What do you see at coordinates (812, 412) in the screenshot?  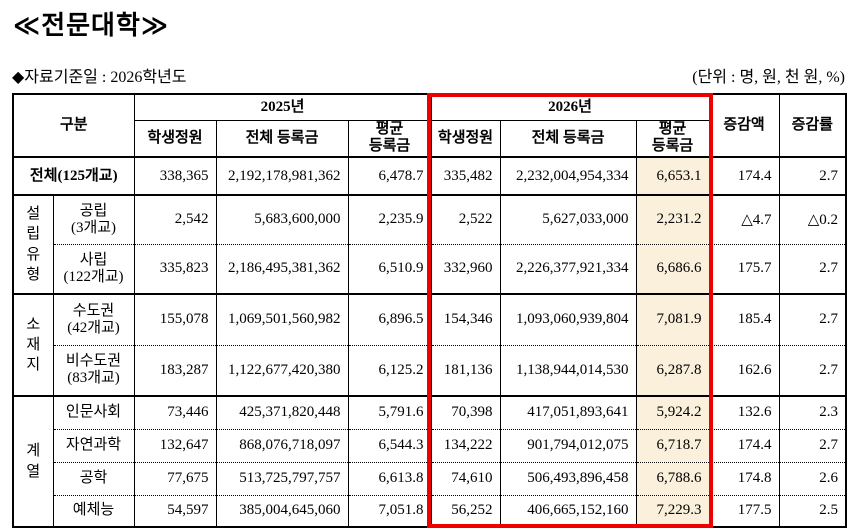 I see `value-cell: 2.3` at bounding box center [812, 412].